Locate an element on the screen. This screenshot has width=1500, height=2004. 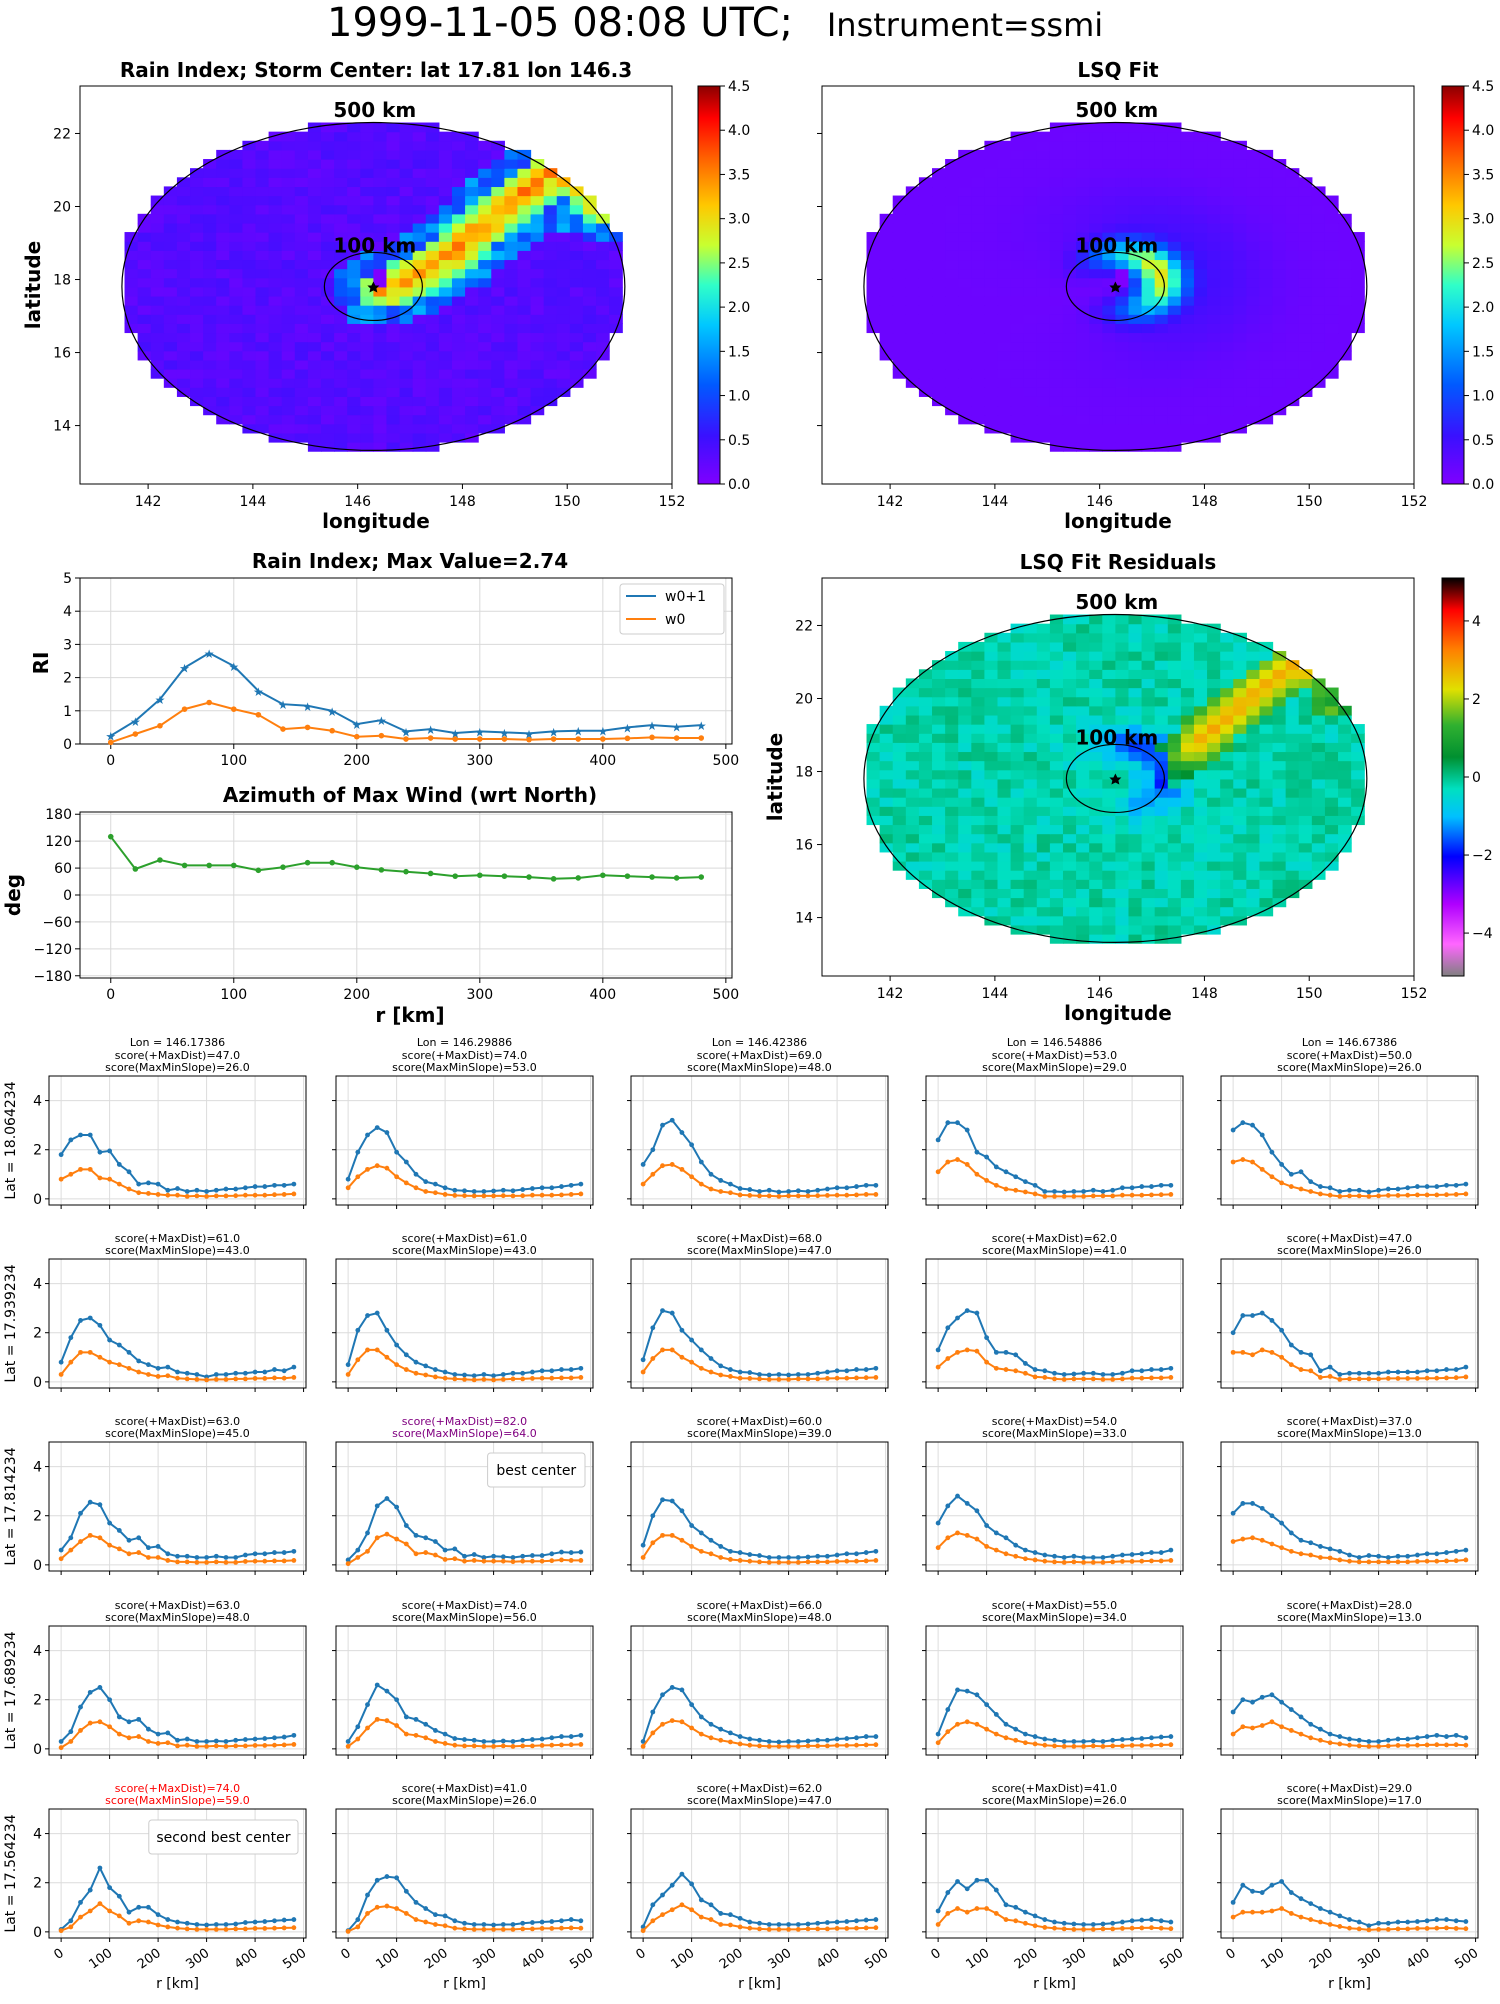
x-tick-label: 300 is located at coordinates (479, 995).